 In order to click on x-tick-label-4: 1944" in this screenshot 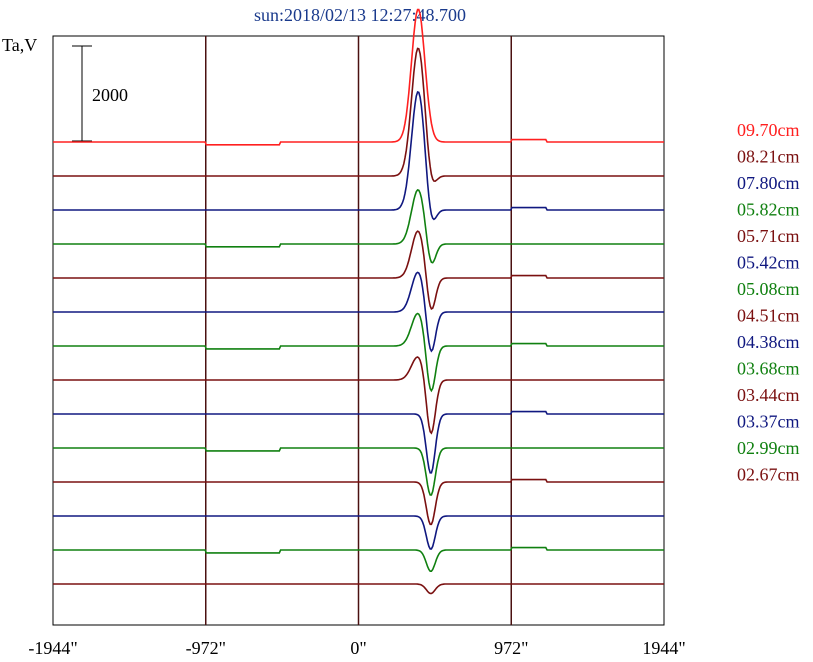, I will do `click(663, 648)`.